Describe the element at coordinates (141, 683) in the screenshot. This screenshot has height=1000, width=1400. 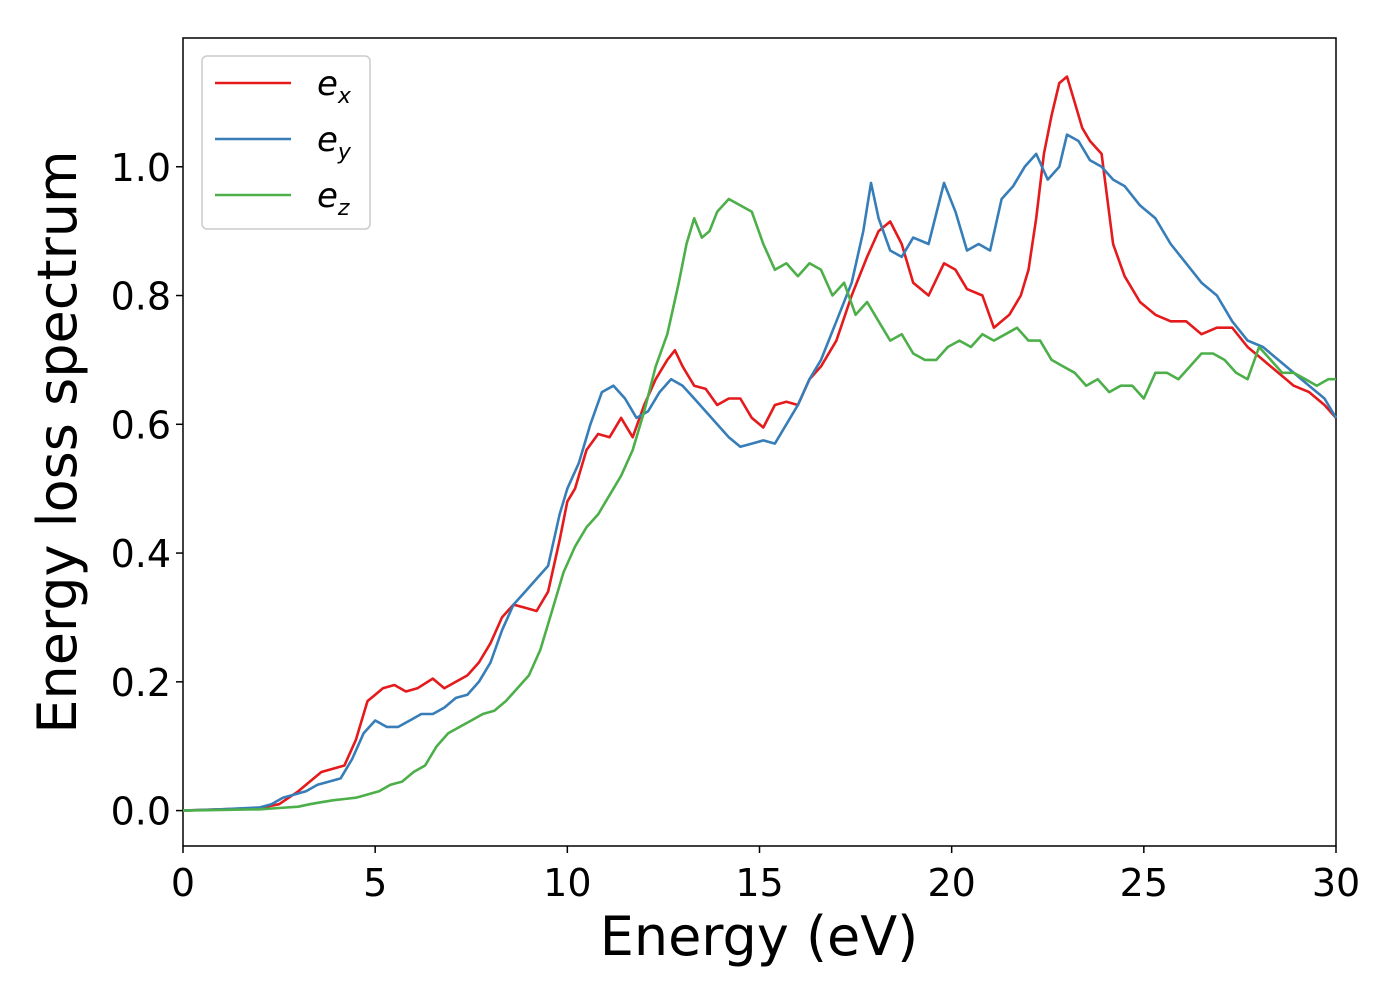
I see `y-tick-label: 0.2` at that location.